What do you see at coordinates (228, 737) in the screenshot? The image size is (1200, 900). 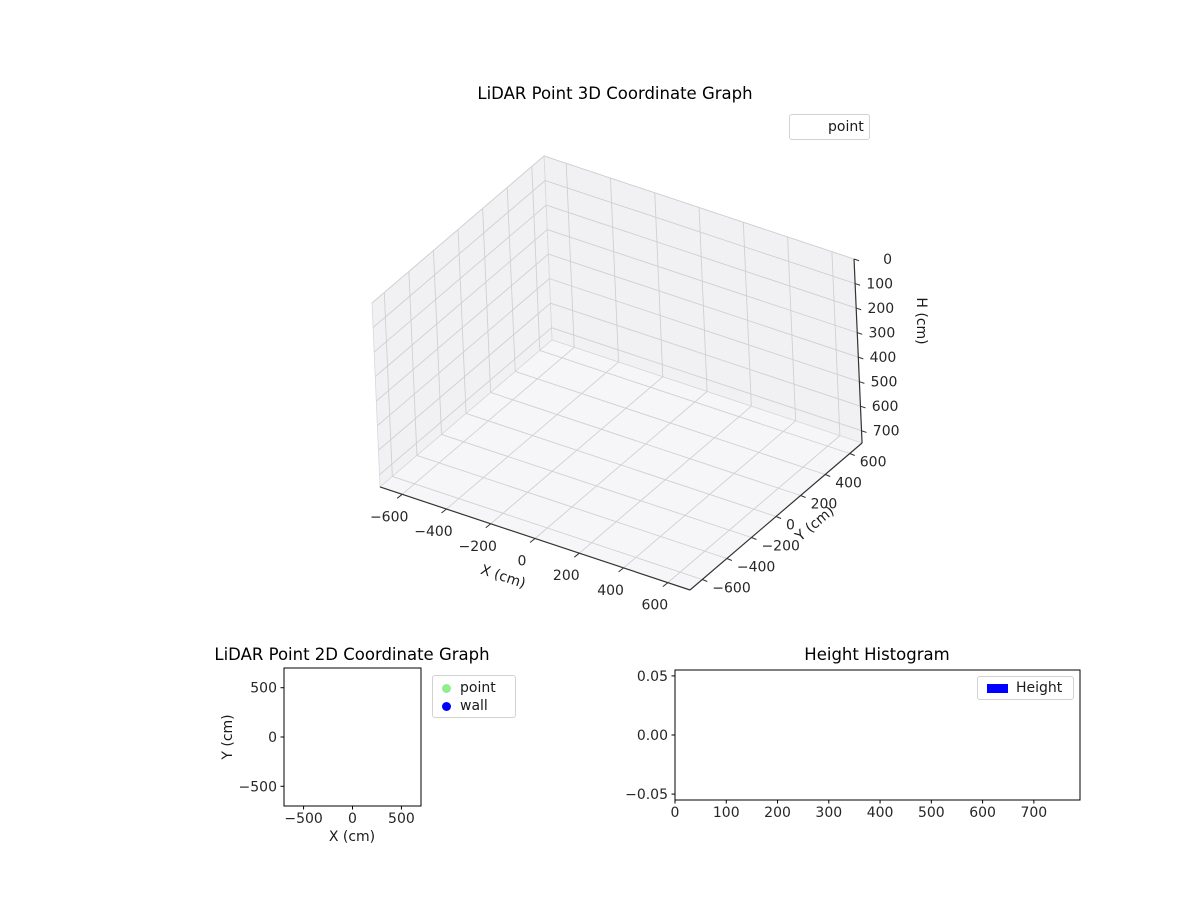 I see `chart-2d-ylabel: Y (cm)` at bounding box center [228, 737].